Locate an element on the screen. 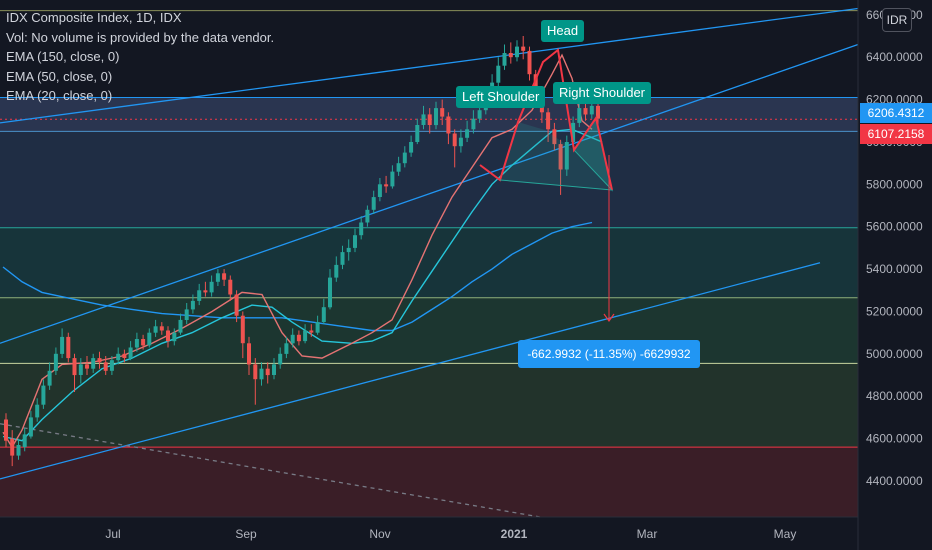 The image size is (932, 550). indicator-ema50: EMA (50, close, 0) is located at coordinates (59, 76).